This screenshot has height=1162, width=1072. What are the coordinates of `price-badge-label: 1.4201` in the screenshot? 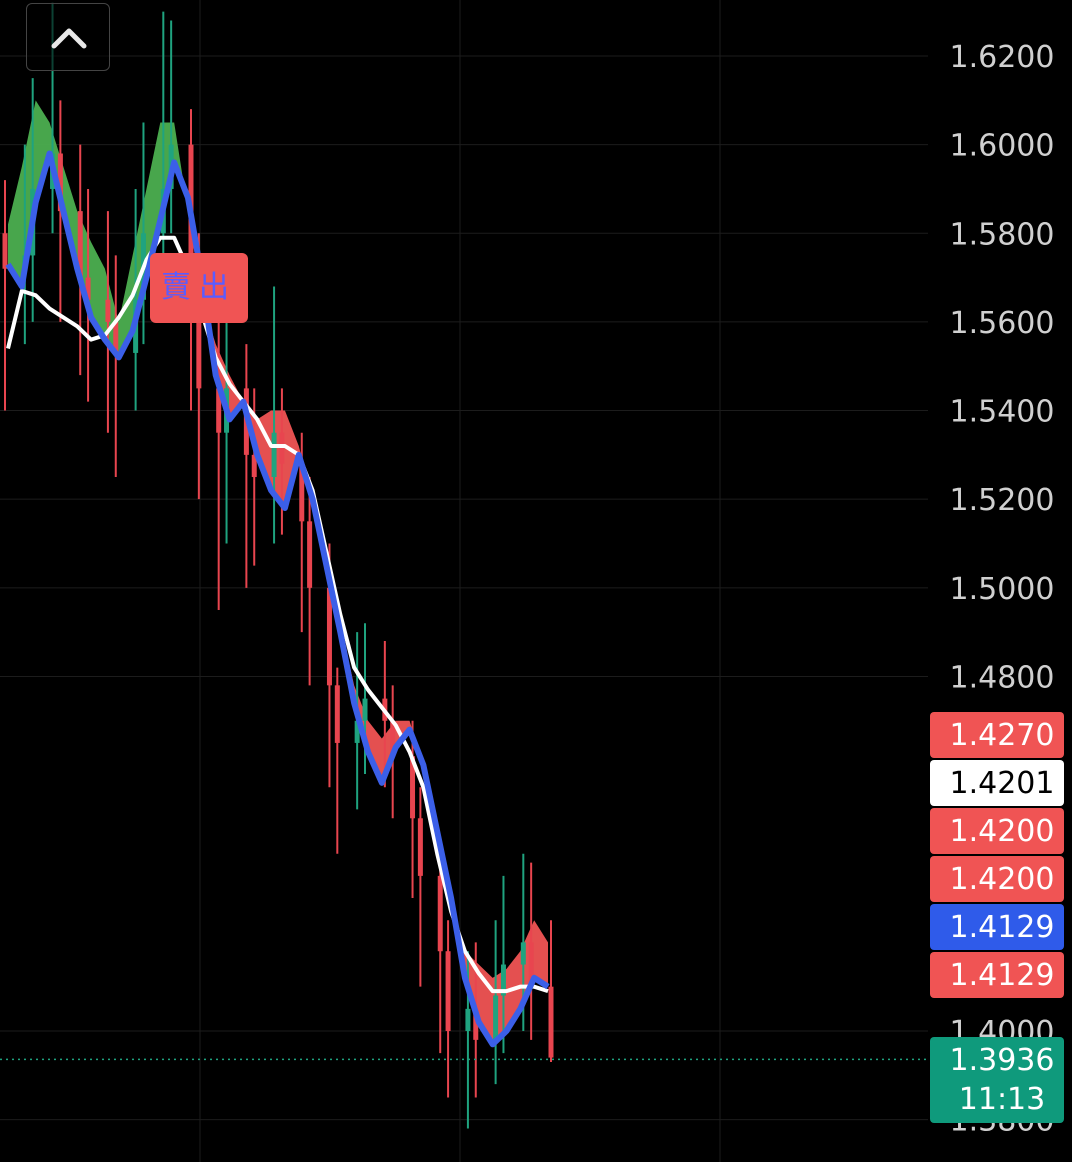 It's located at (1002, 783).